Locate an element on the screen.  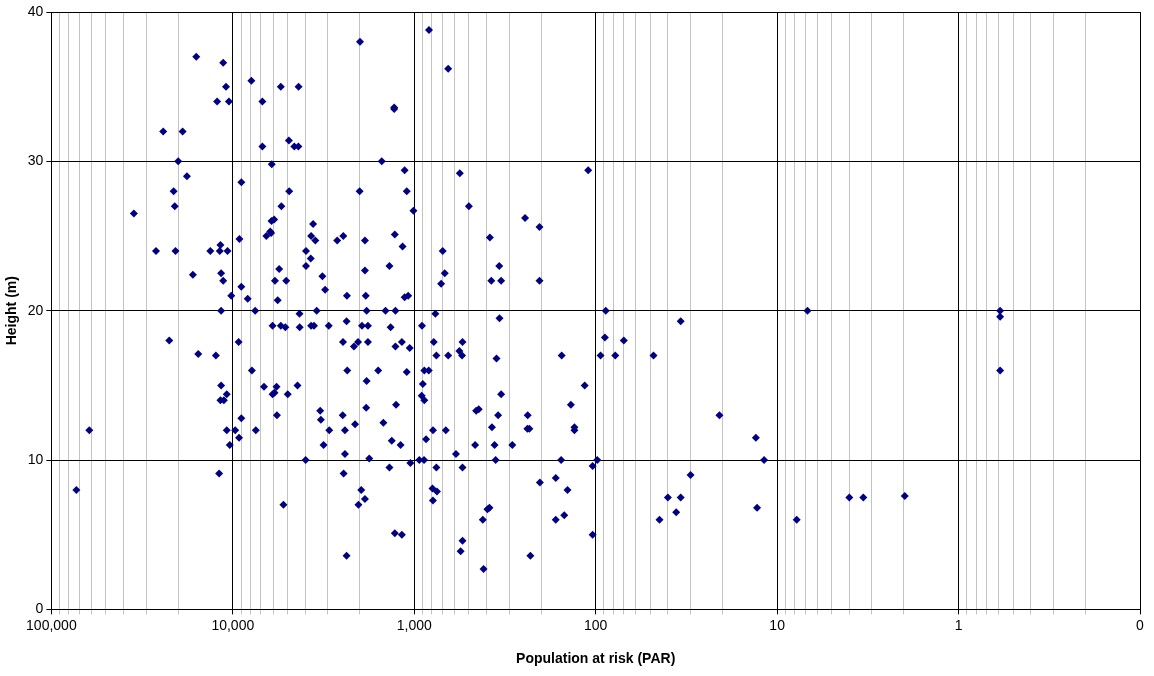
y-tick-label: 40 is located at coordinates (35, 10).